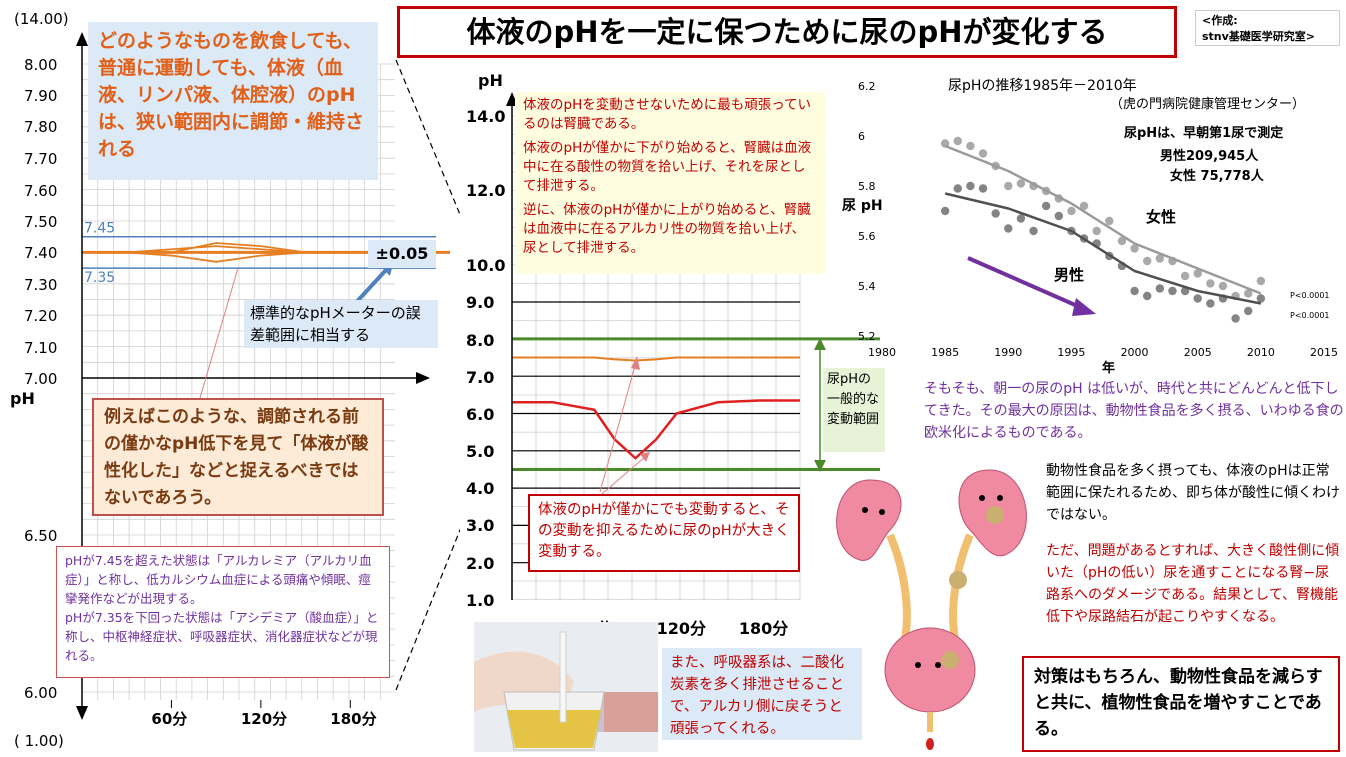  I want to click on y-tick-label: 5.0, so click(480, 451).